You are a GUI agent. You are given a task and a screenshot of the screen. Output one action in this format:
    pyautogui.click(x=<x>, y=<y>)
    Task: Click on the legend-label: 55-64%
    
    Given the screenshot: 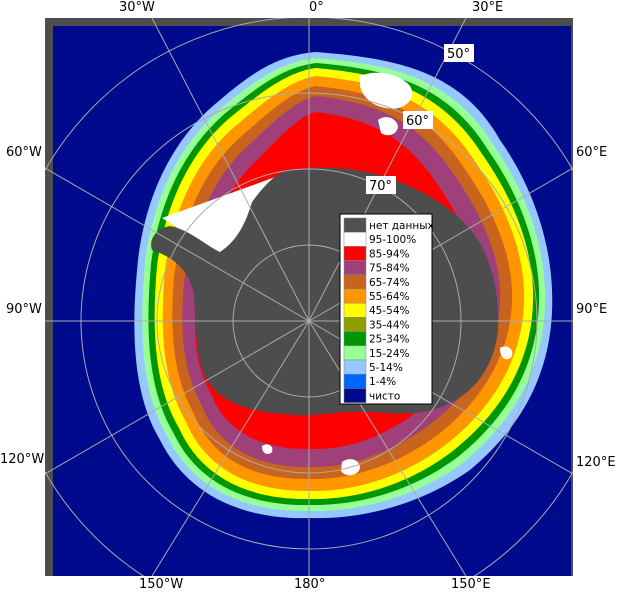 What is the action you would take?
    pyautogui.click(x=389, y=297)
    